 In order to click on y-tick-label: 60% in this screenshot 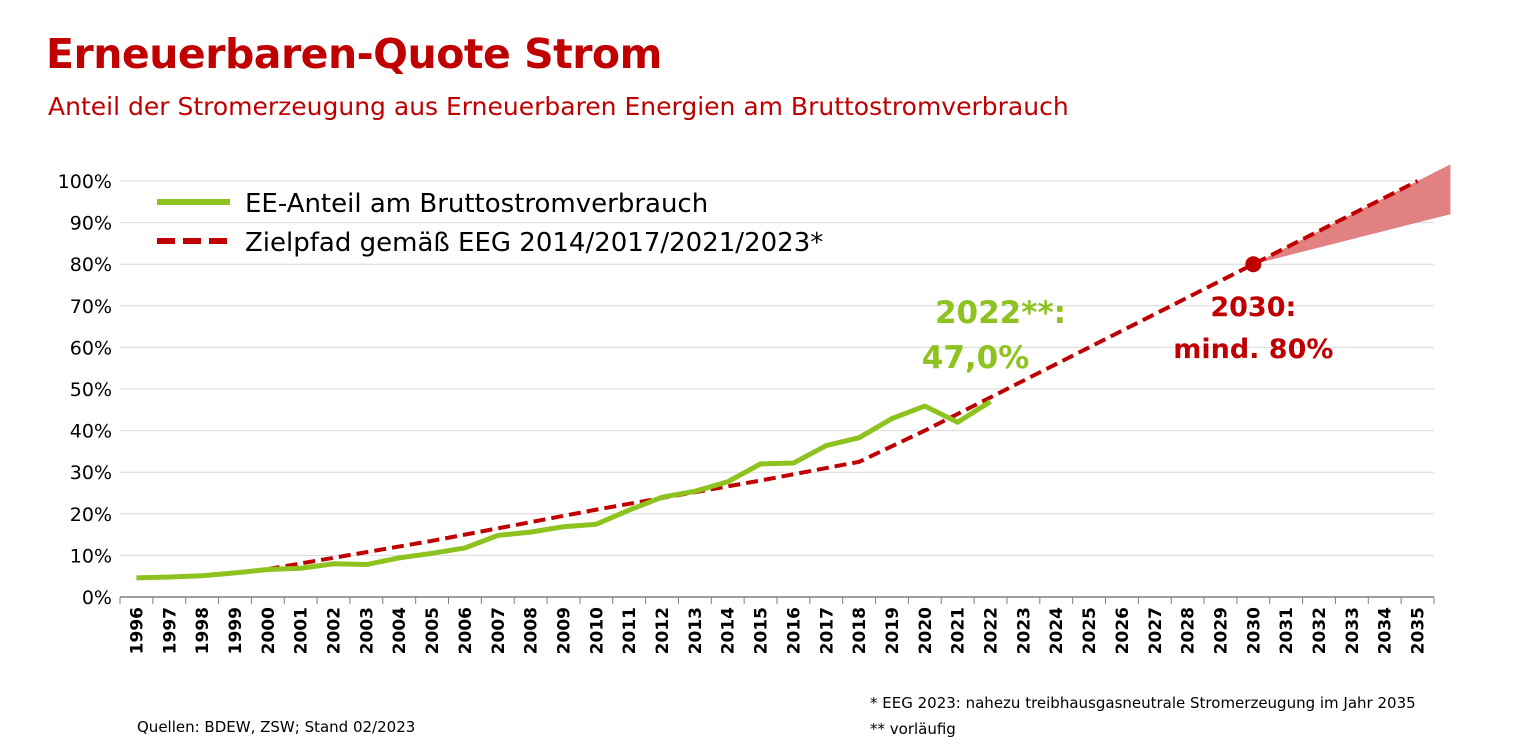, I will do `click(91, 348)`.